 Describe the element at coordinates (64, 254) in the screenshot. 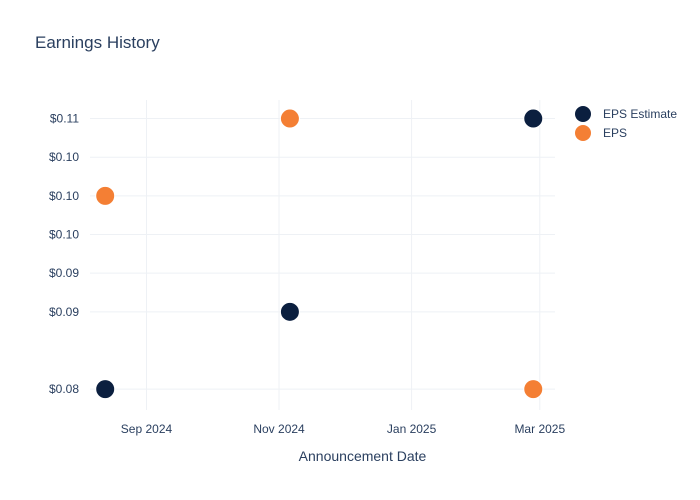

I see `y-axis: $0.08 $0.09 $0.09 $0.10 $0.10 $0.10 $0.11` at that location.